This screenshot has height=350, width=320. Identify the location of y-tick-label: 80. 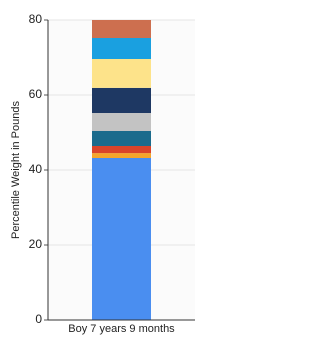
(36, 19).